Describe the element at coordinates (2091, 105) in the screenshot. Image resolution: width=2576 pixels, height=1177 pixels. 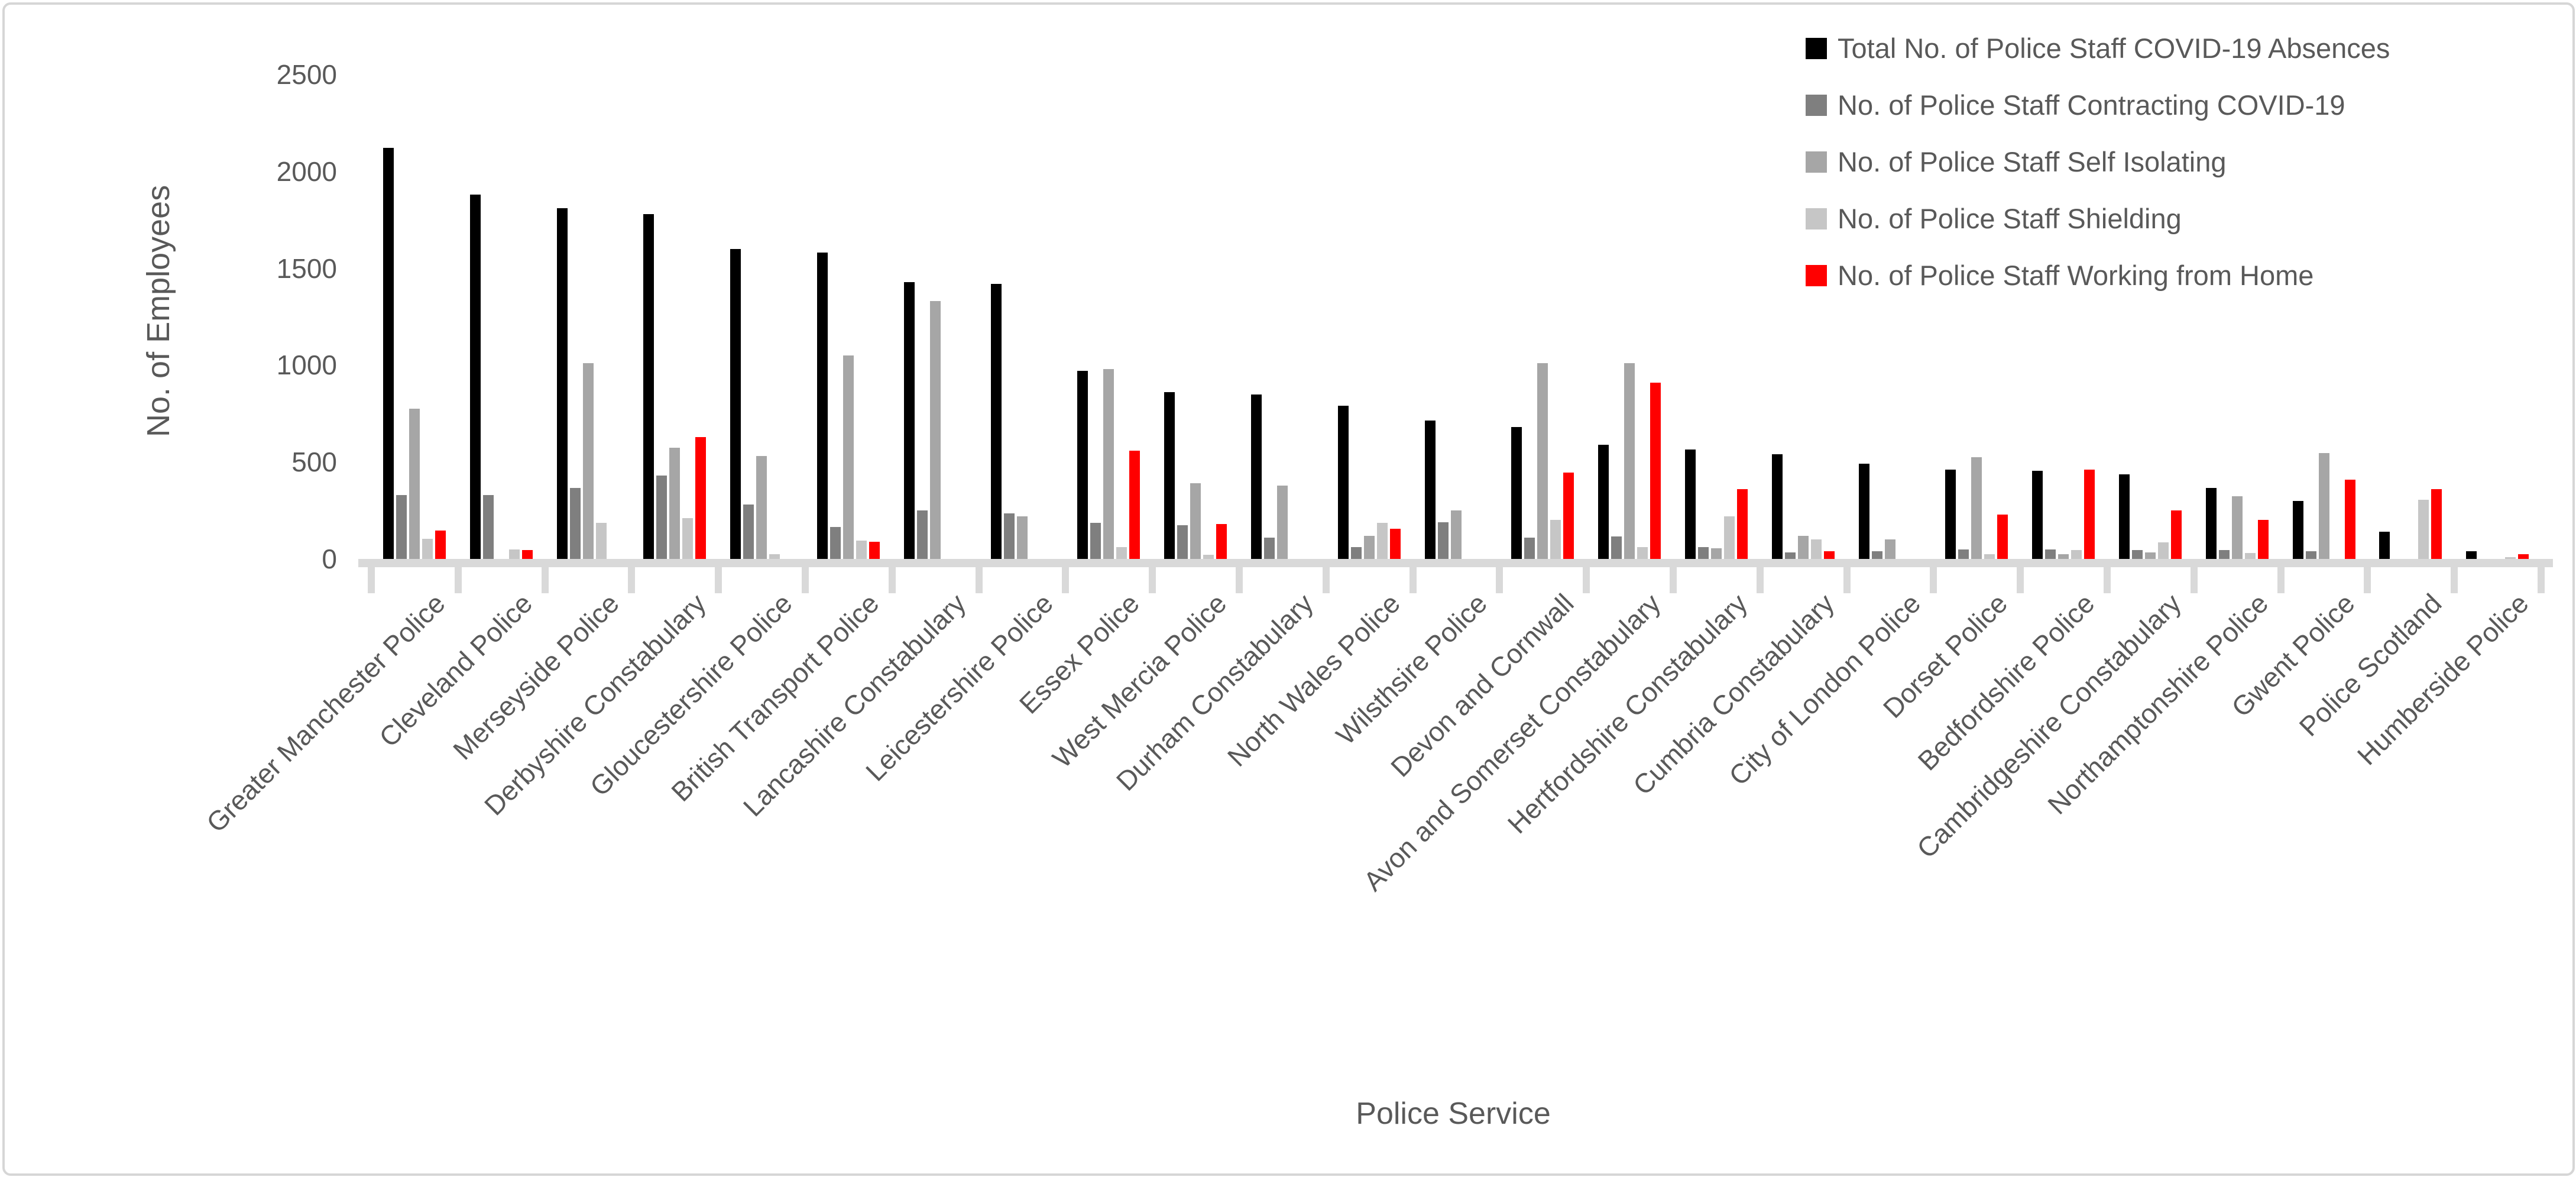
I see `legend-label: No. of Police Staff Contracting COVID-19` at that location.